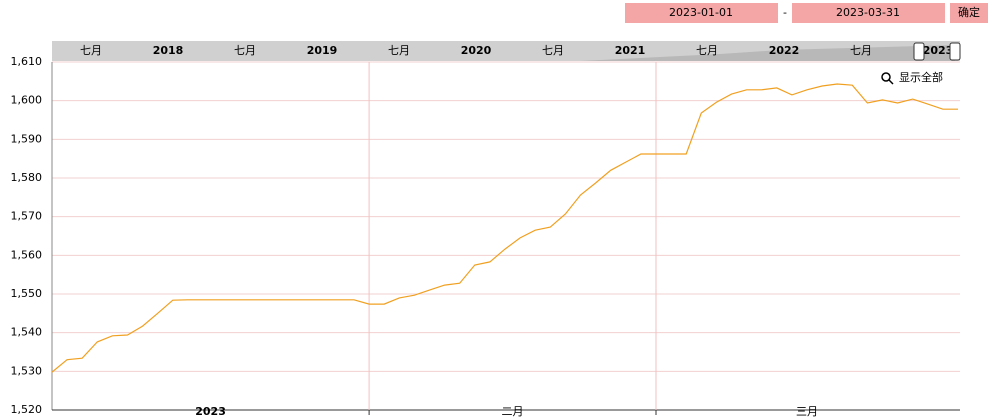 The image size is (992, 419). Describe the element at coordinates (27, 332) in the screenshot. I see `y-tick-label: 1,540` at that location.